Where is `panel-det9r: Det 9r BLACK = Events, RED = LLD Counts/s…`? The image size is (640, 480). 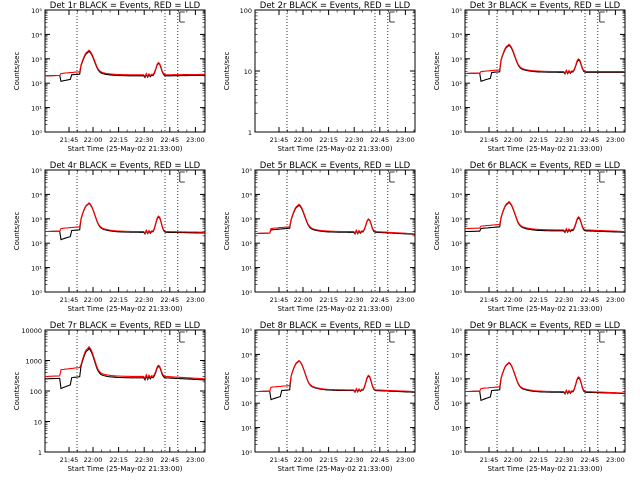 panel-det9r: Det 9r BLACK = Events, RED = LLD Counts/s… is located at coordinates (529, 397).